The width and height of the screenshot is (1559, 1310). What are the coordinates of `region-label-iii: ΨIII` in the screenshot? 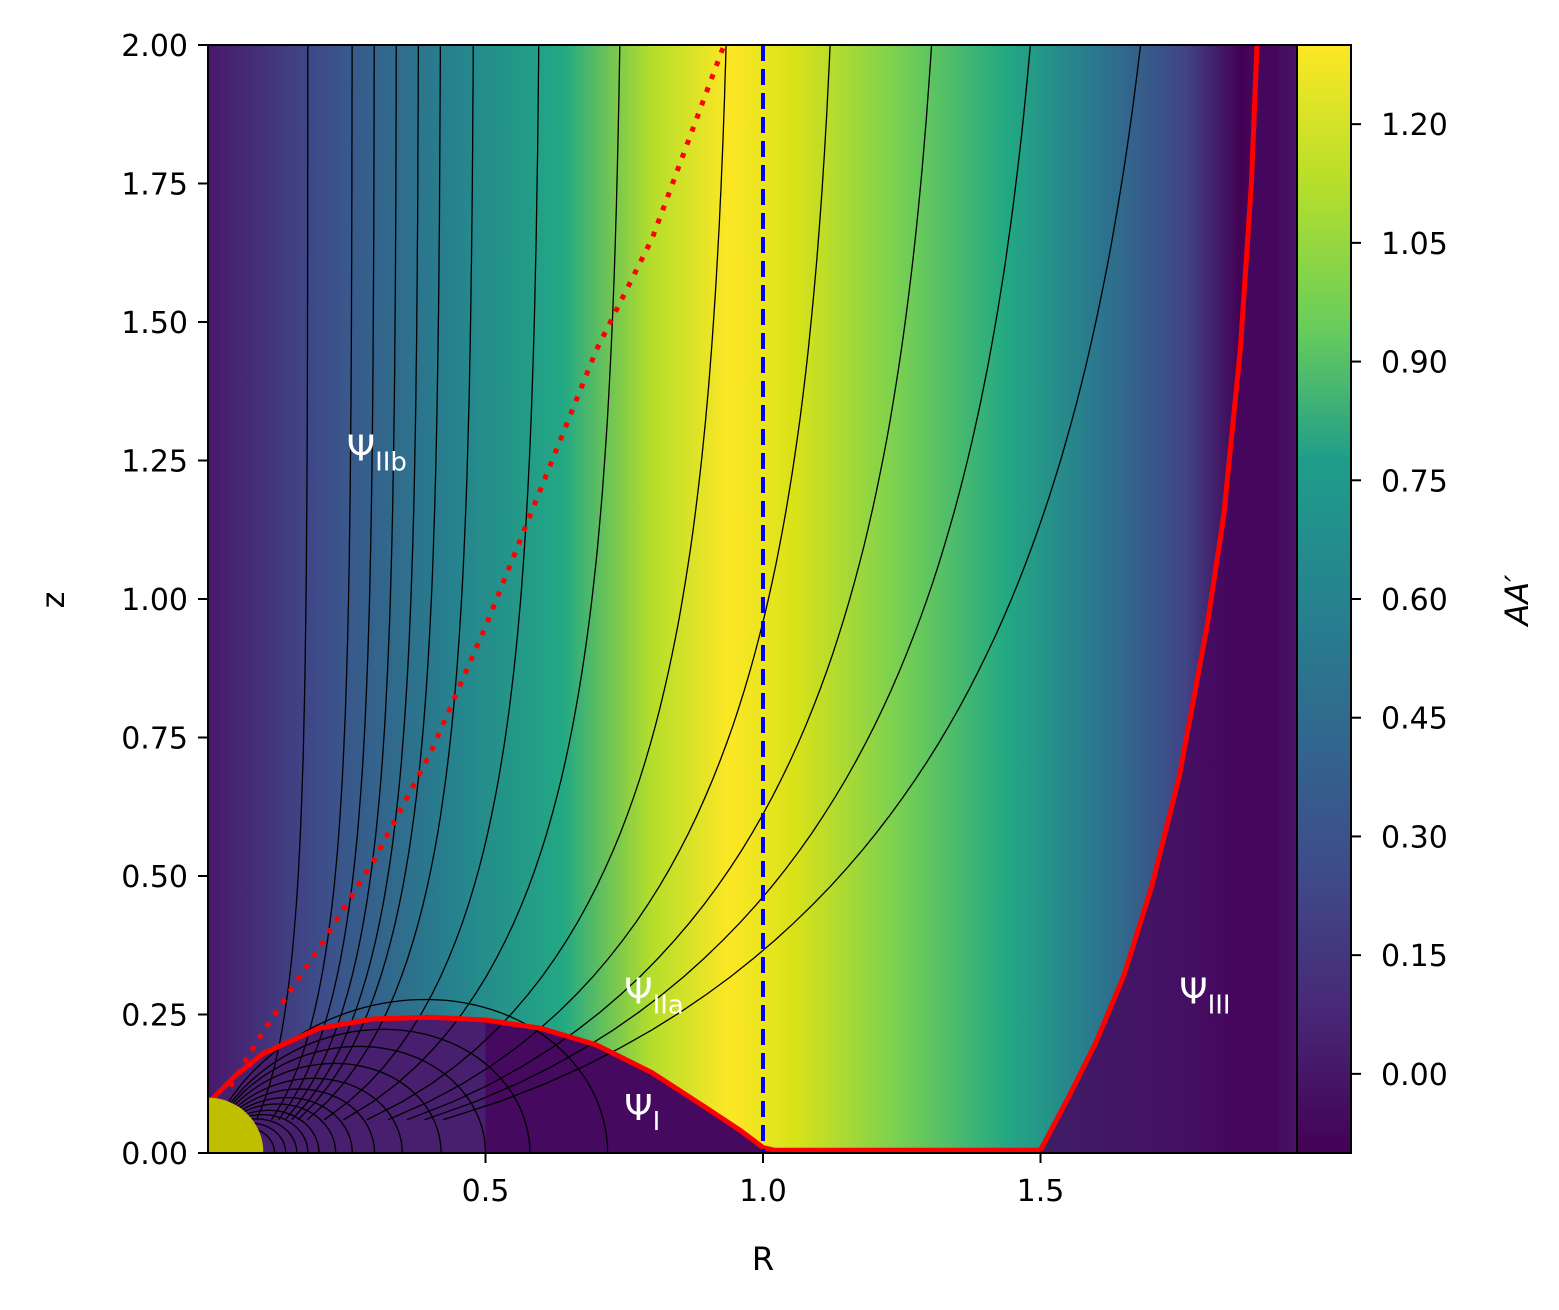 It's located at (1204, 995).